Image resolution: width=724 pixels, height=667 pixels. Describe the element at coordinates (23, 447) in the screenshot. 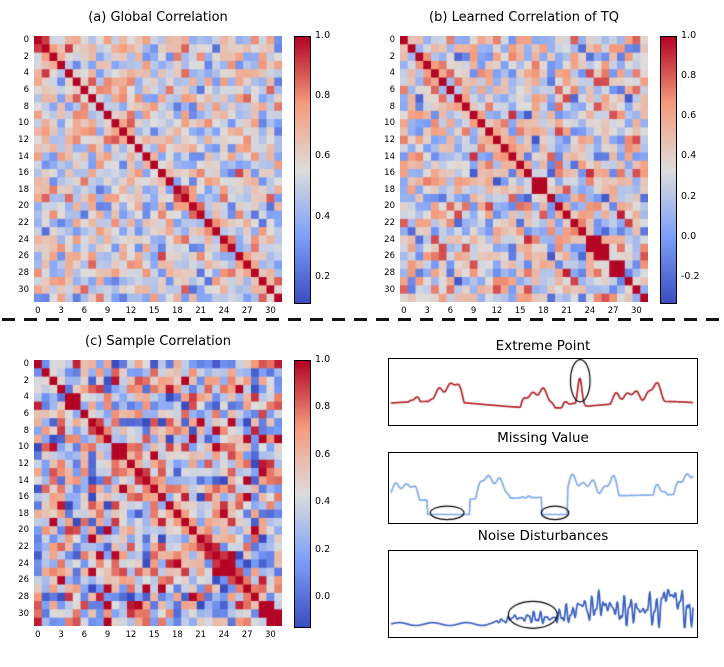

I see `tick-label: 10` at that location.